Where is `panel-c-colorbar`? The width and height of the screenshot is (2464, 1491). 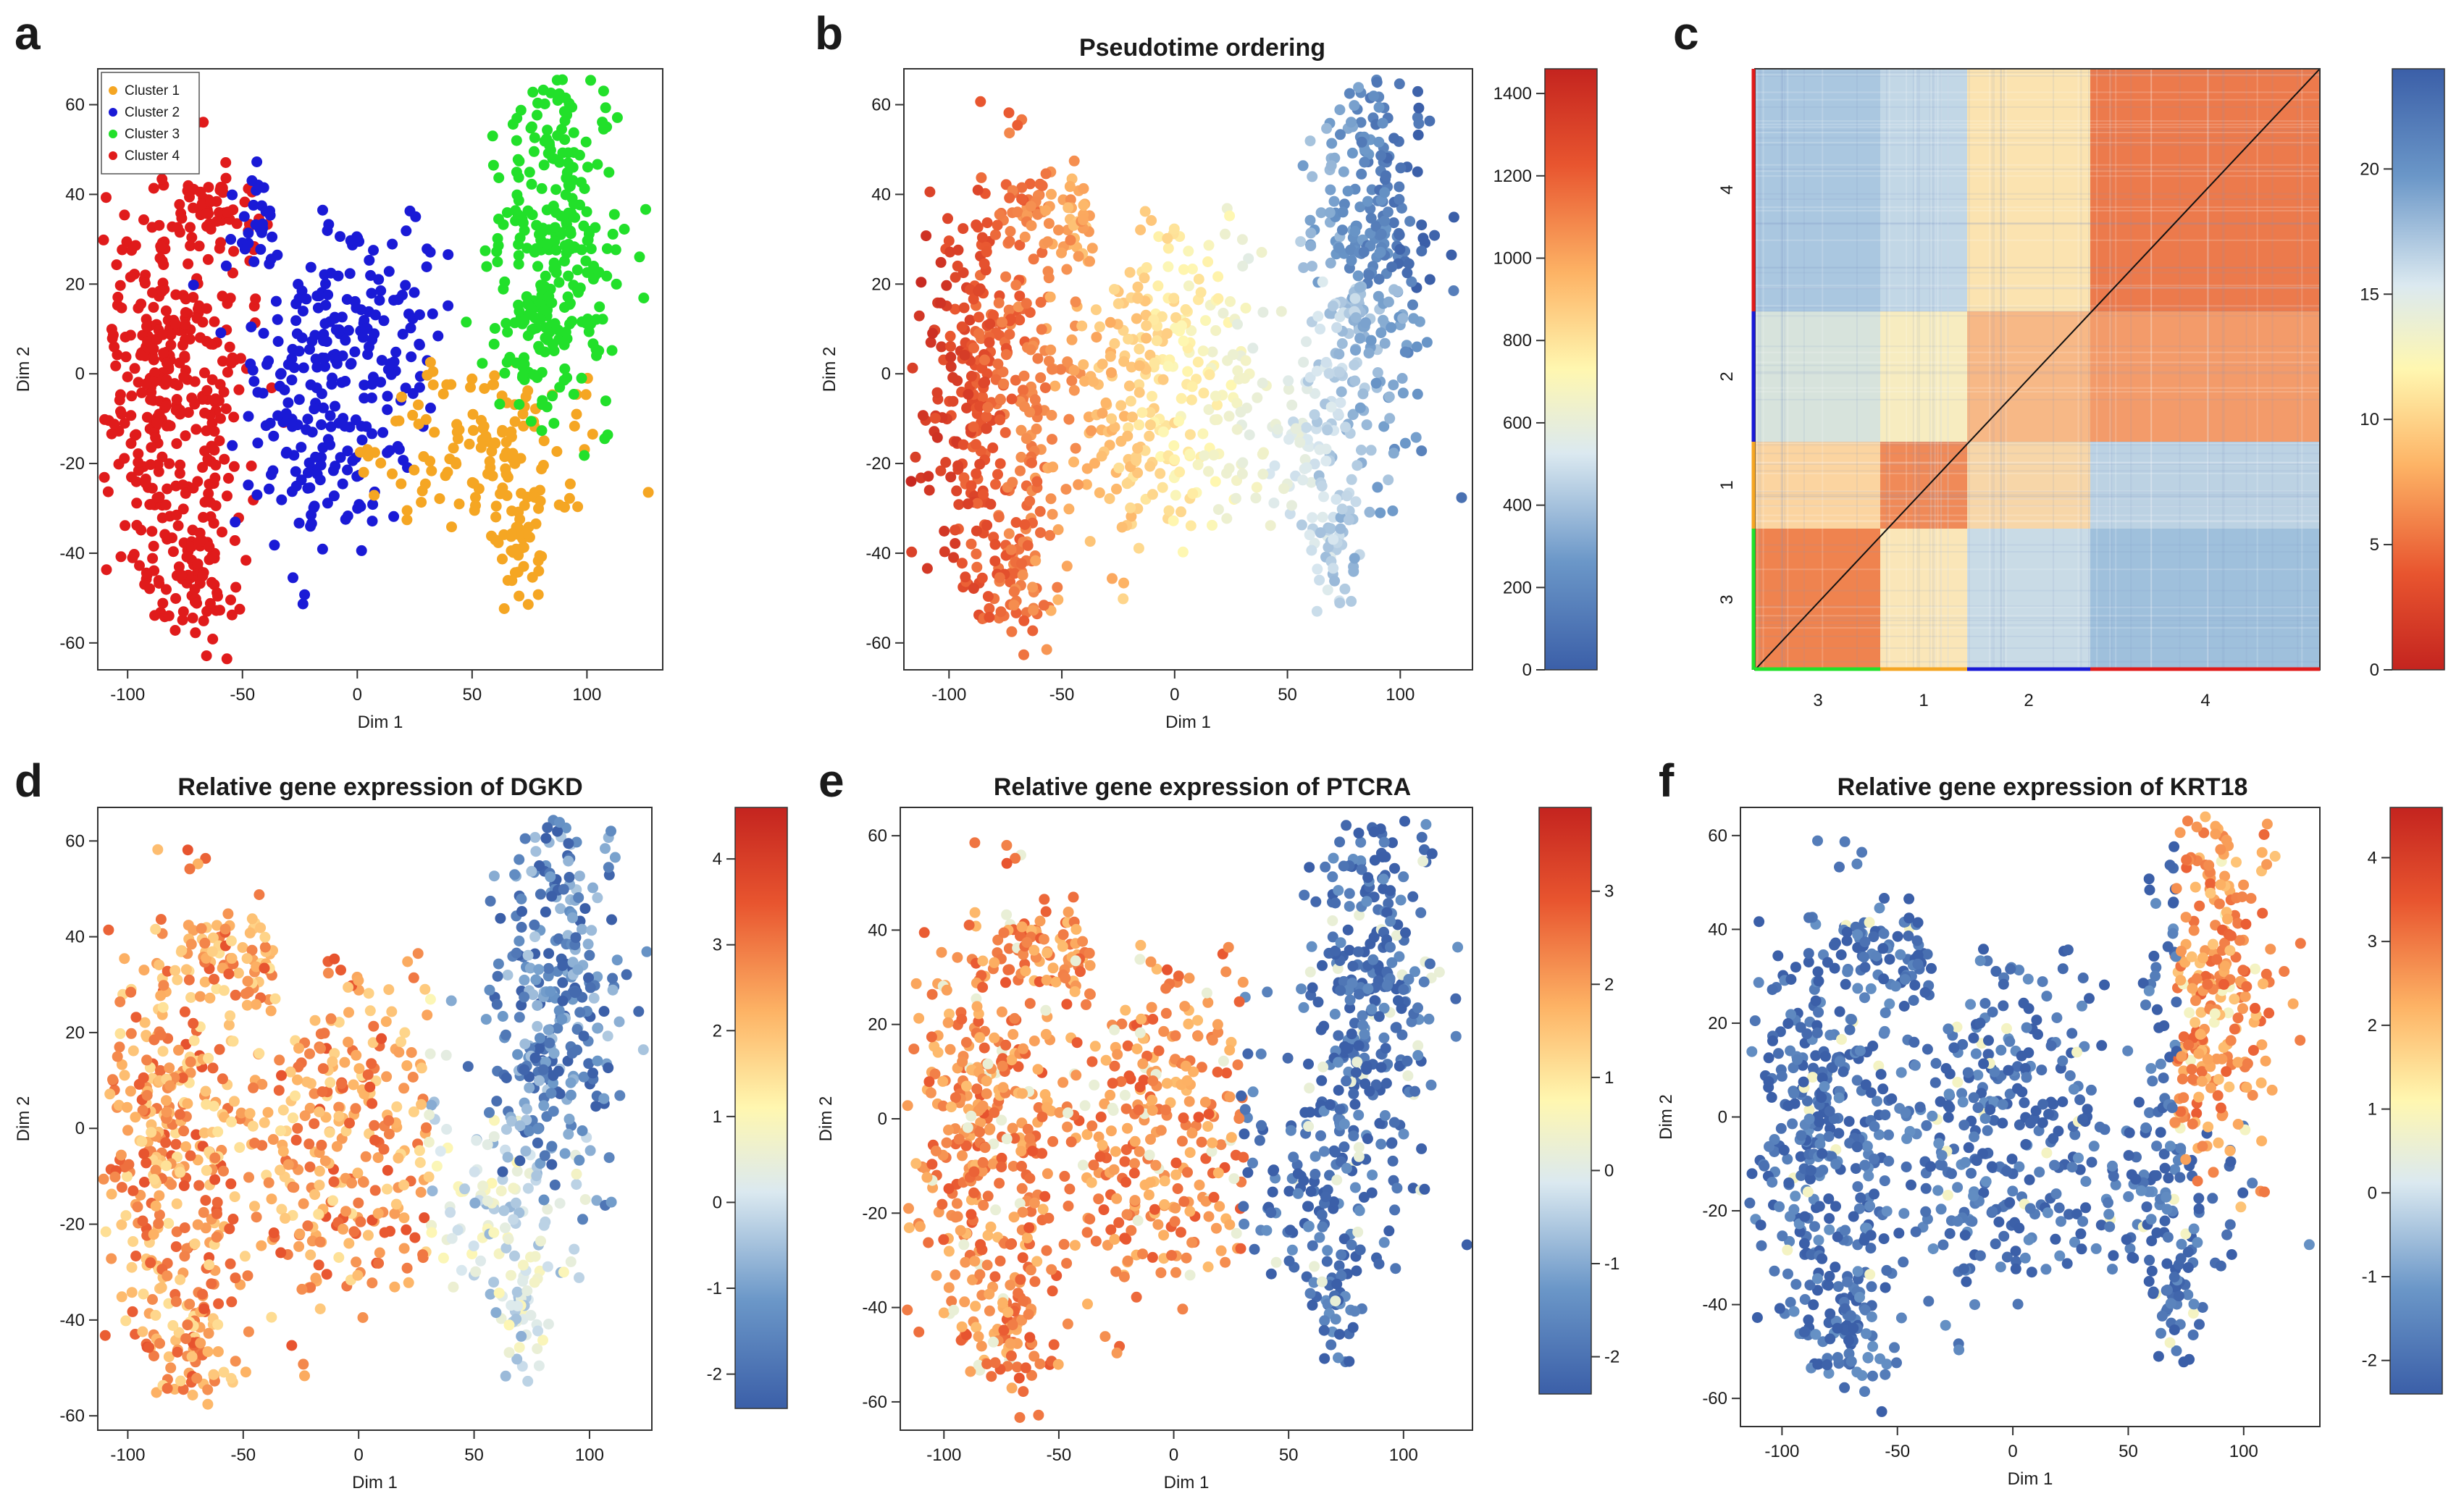 panel-c-colorbar is located at coordinates (2418, 369).